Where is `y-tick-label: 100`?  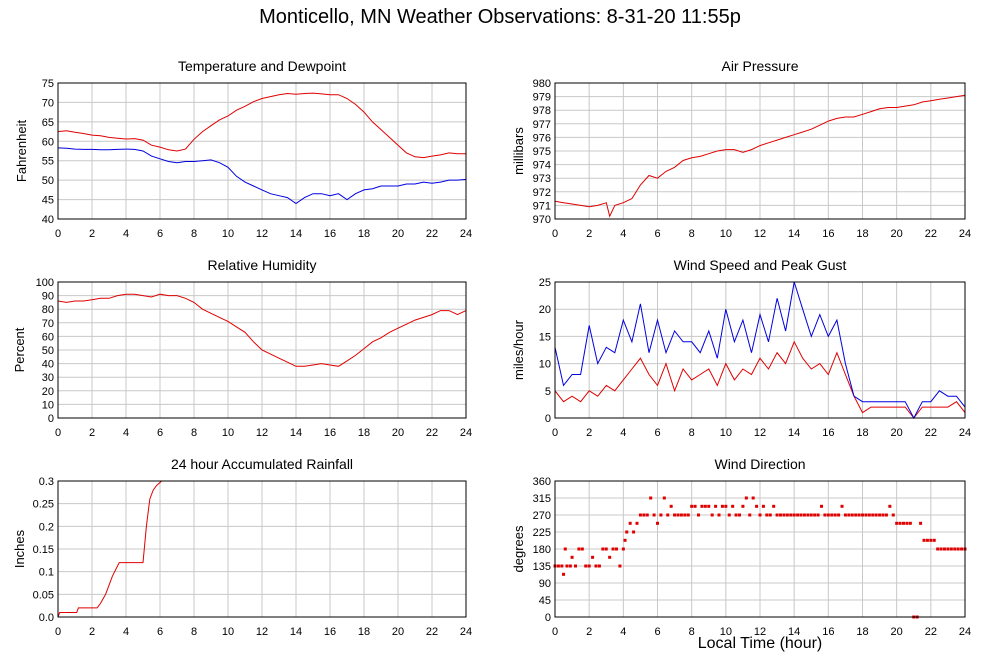 y-tick-label: 100 is located at coordinates (45, 283).